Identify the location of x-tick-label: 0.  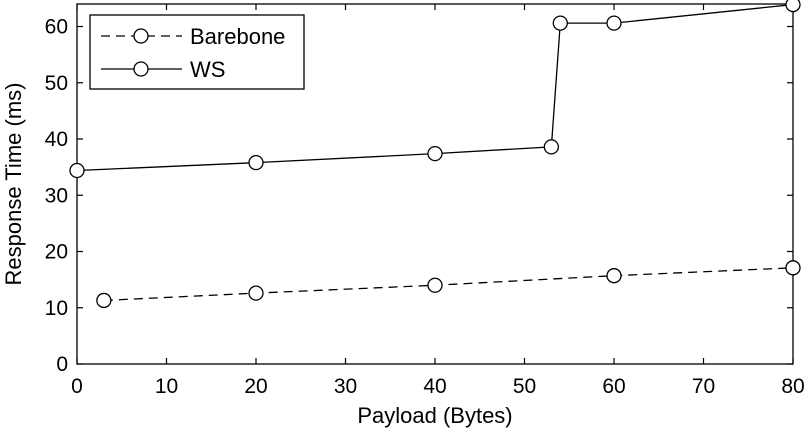
(77, 386).